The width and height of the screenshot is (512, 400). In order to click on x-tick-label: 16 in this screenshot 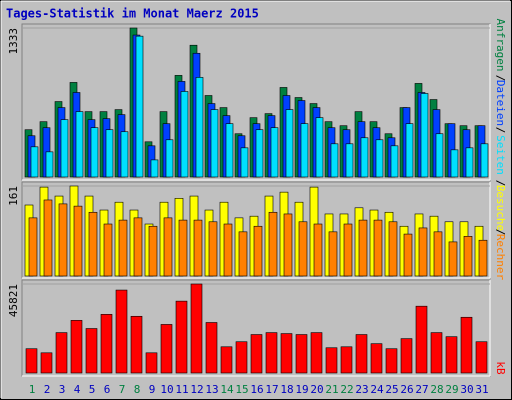, I will do `click(256, 389)`.